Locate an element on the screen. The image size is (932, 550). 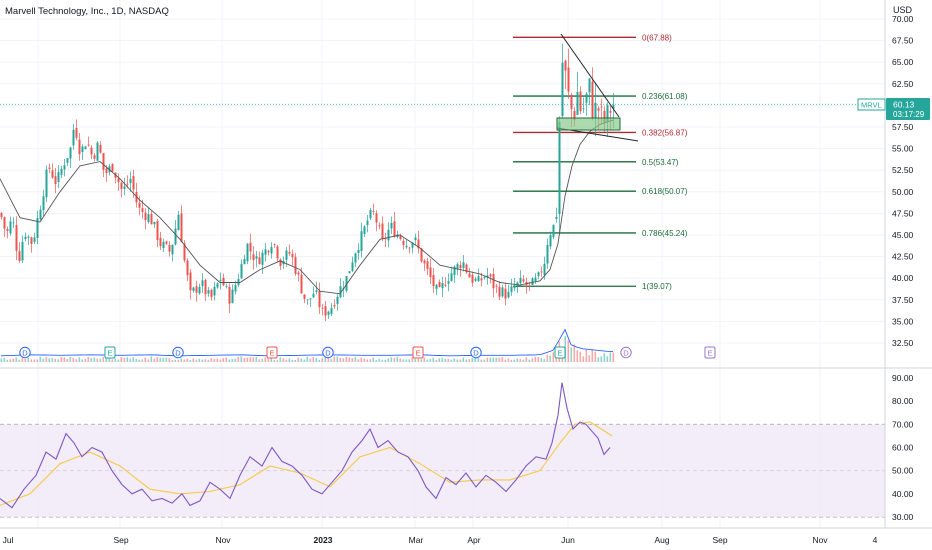
time-axis-label: Aug is located at coordinates (661, 540).